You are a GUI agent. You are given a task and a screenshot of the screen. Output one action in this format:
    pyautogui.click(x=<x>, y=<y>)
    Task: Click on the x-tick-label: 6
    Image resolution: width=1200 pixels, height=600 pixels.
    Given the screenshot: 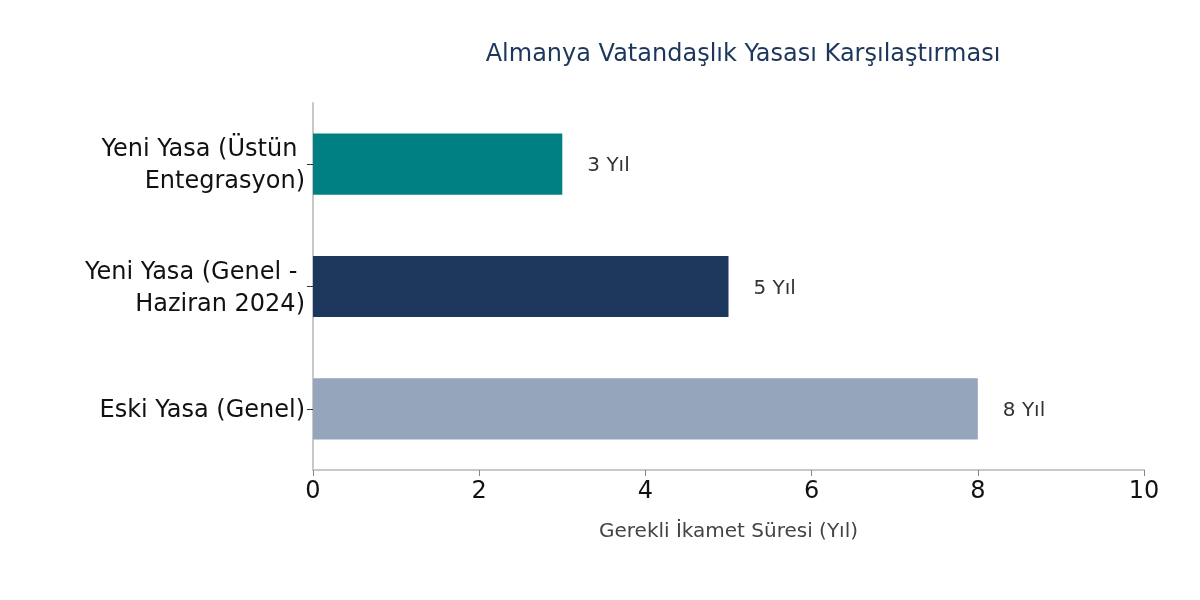 What is the action you would take?
    pyautogui.click(x=811, y=490)
    